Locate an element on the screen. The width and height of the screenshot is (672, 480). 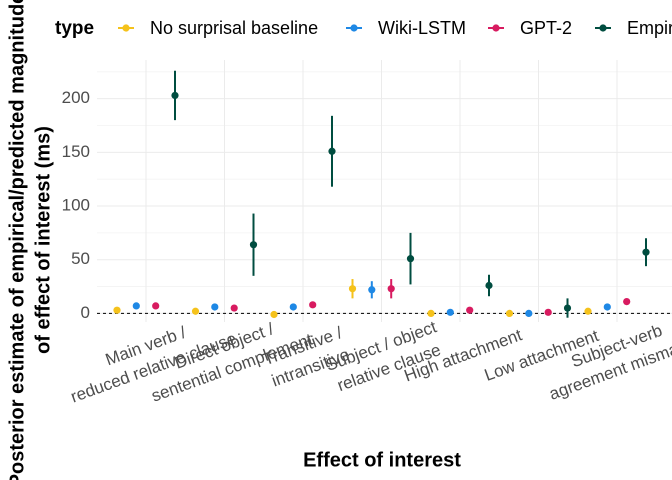
y-axis-title: of effect of interest (ms) is located at coordinates (43, 240).